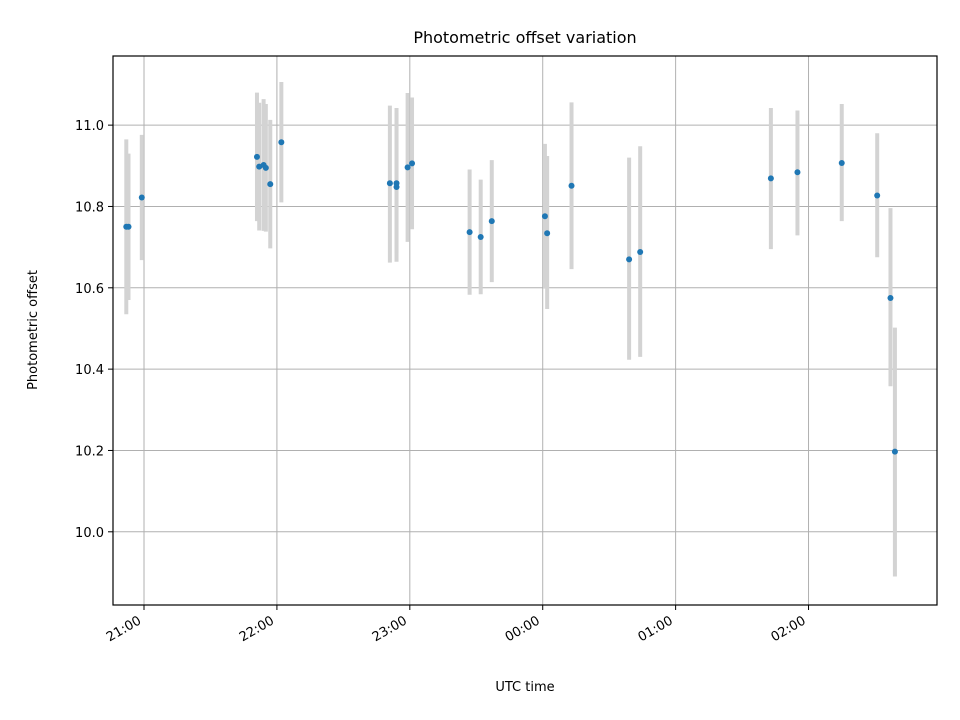 Image resolution: width=960 pixels, height=720 pixels. I want to click on y-tick-label: 10.0, so click(89, 533).